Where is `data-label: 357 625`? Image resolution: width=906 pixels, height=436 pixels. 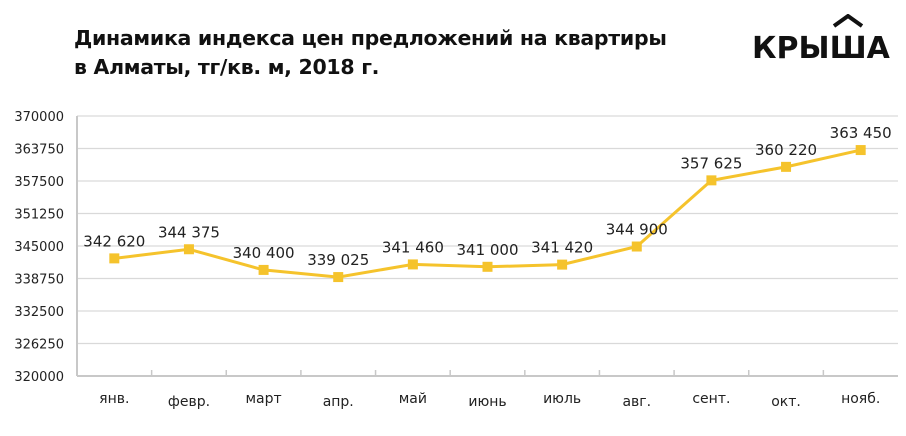
data-label: 357 625 is located at coordinates (711, 163).